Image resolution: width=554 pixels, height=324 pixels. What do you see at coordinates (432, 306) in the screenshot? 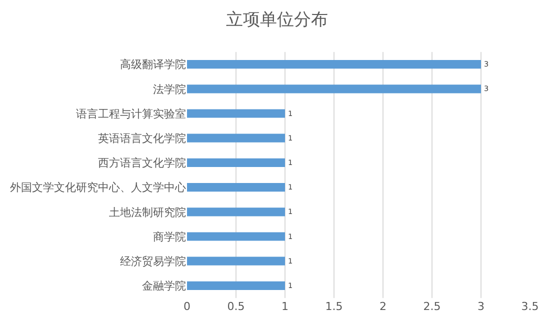
I see `x-tick-label: 2.5` at bounding box center [432, 306].